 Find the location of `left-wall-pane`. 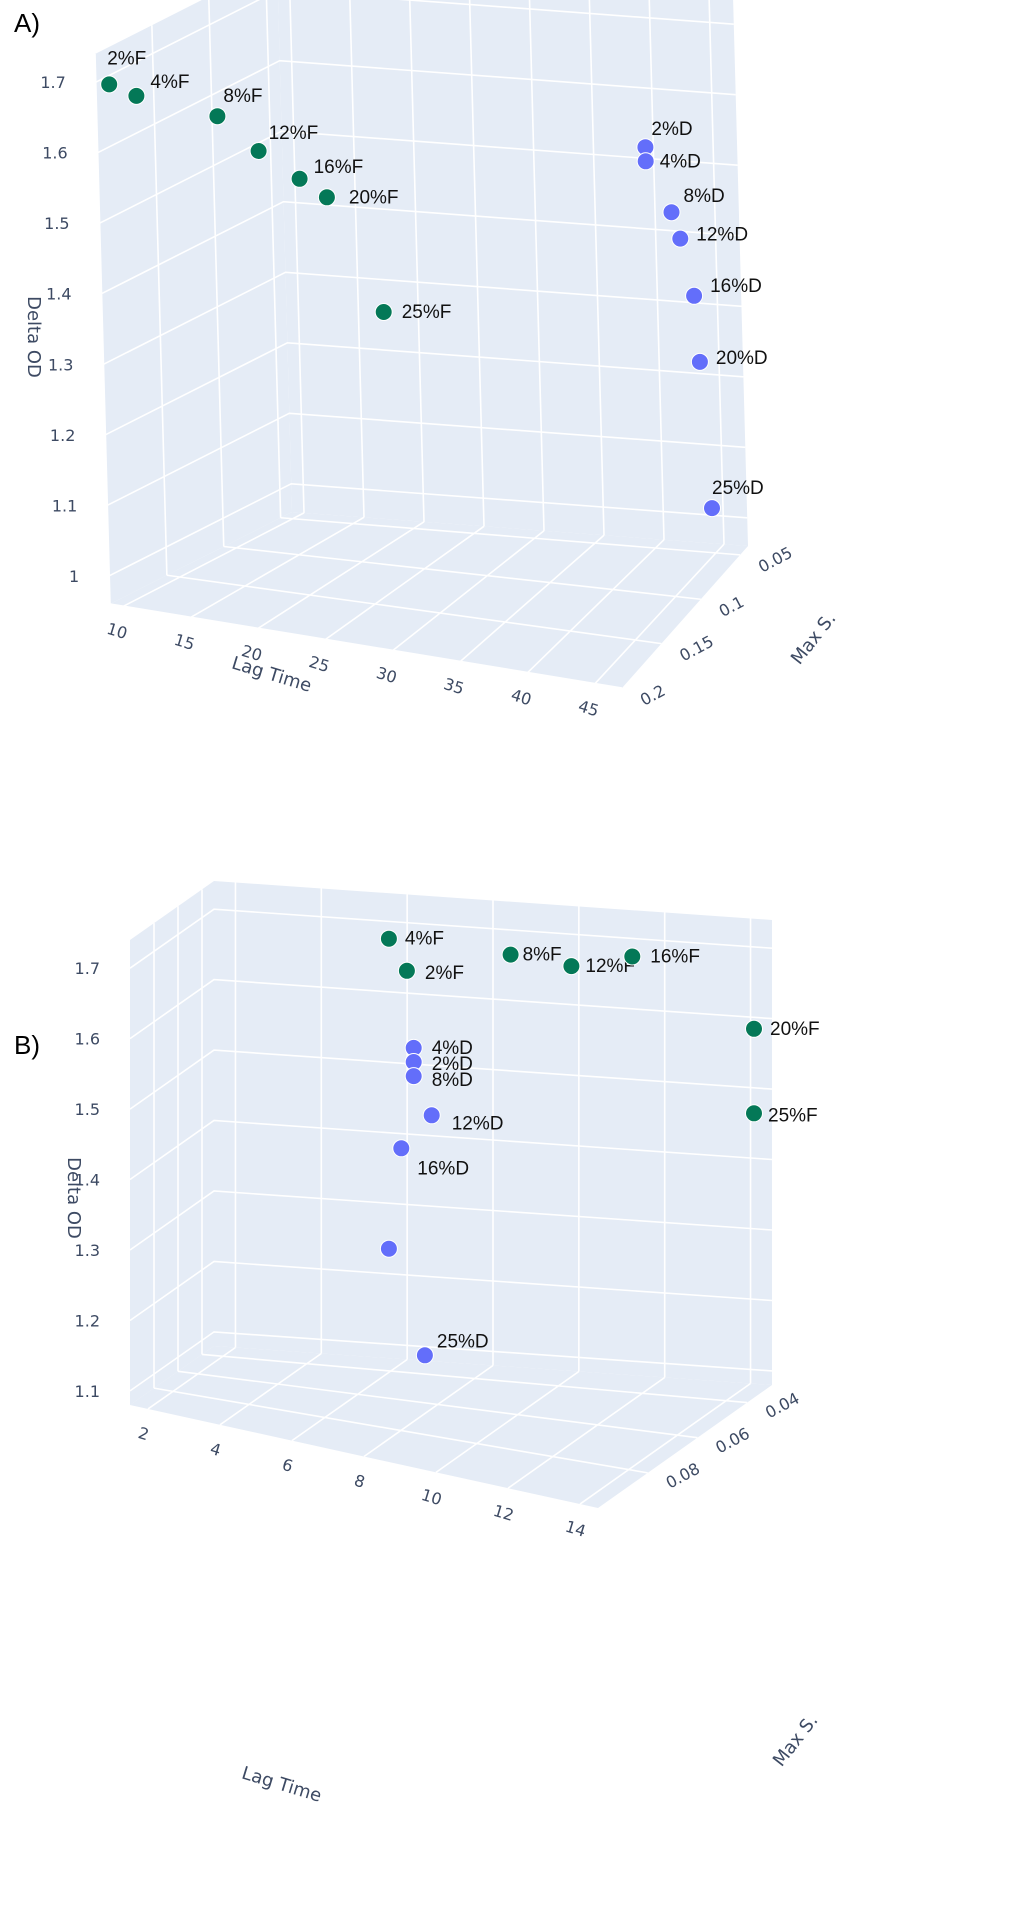

left-wall-pane is located at coordinates (172, 1143).